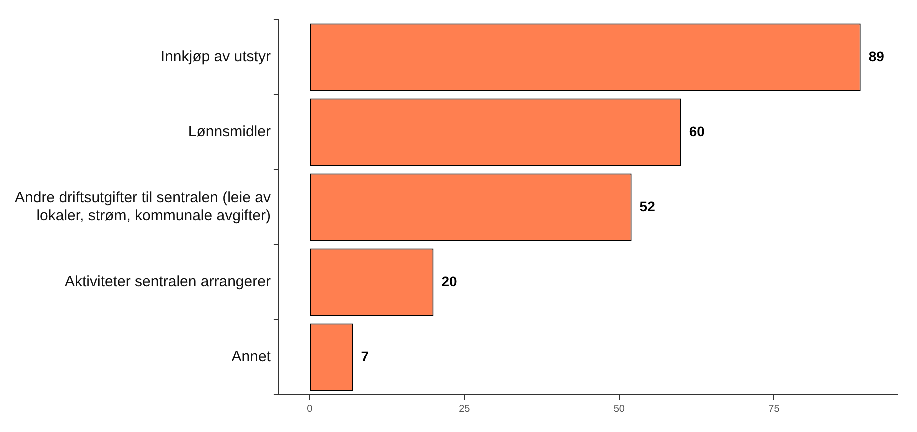 The width and height of the screenshot is (917, 432). What do you see at coordinates (229, 132) in the screenshot?
I see `y-tick-label: Lønnsmidler` at bounding box center [229, 132].